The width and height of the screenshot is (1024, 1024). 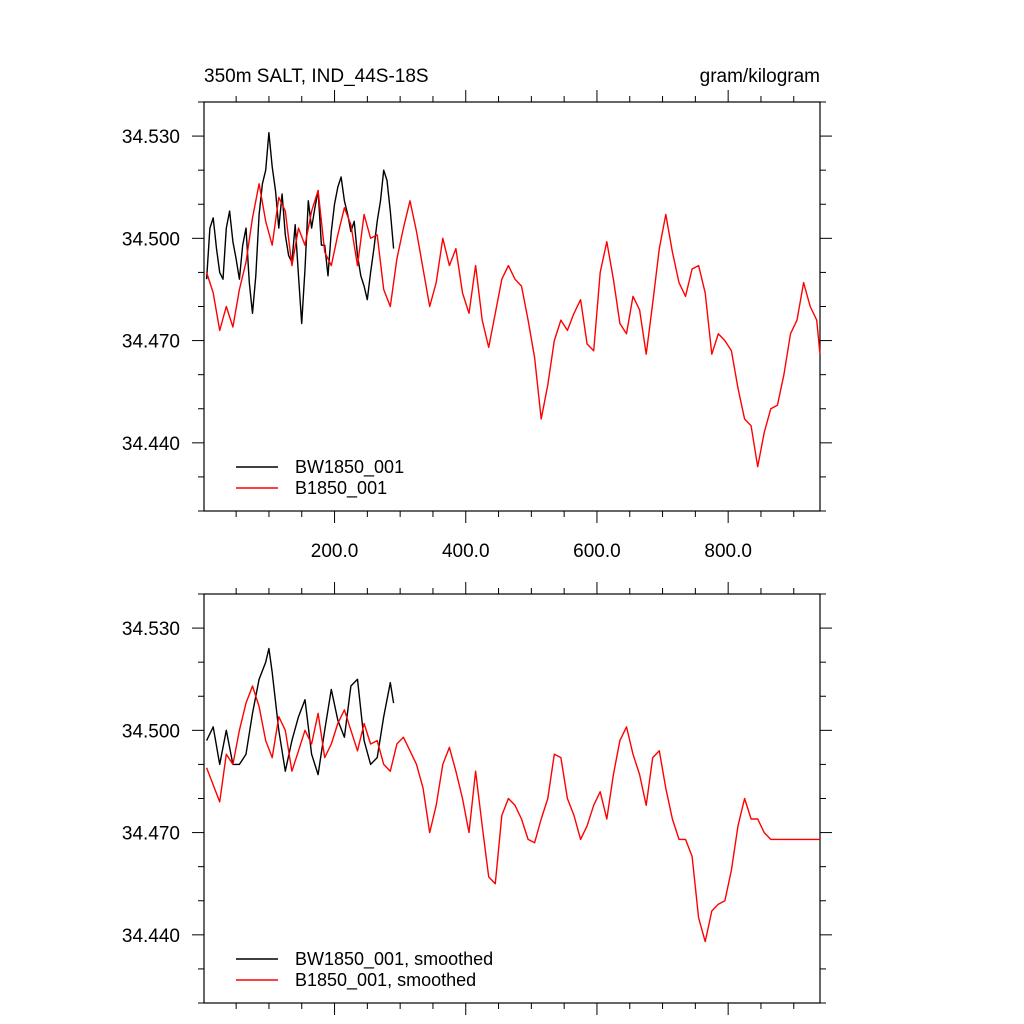 What do you see at coordinates (760, 76) in the screenshot?
I see `units-label: gram/kilogram` at bounding box center [760, 76].